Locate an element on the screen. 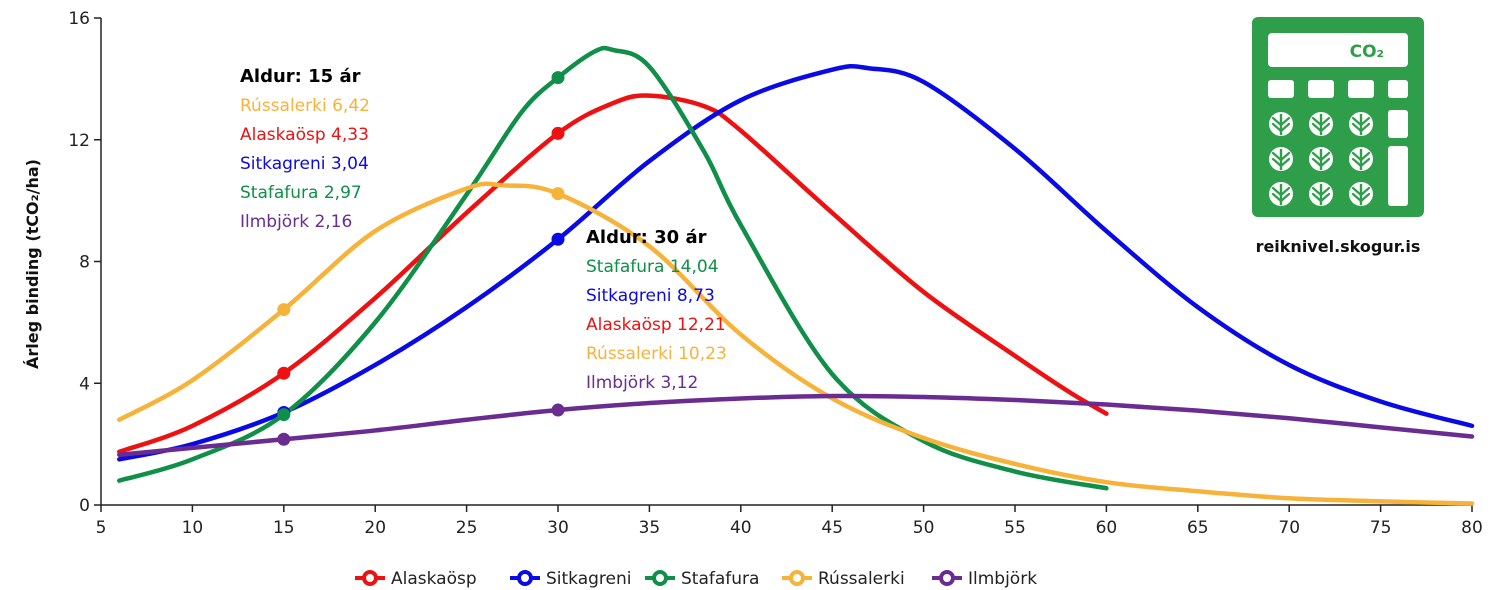  series-markers is located at coordinates (421, 258).